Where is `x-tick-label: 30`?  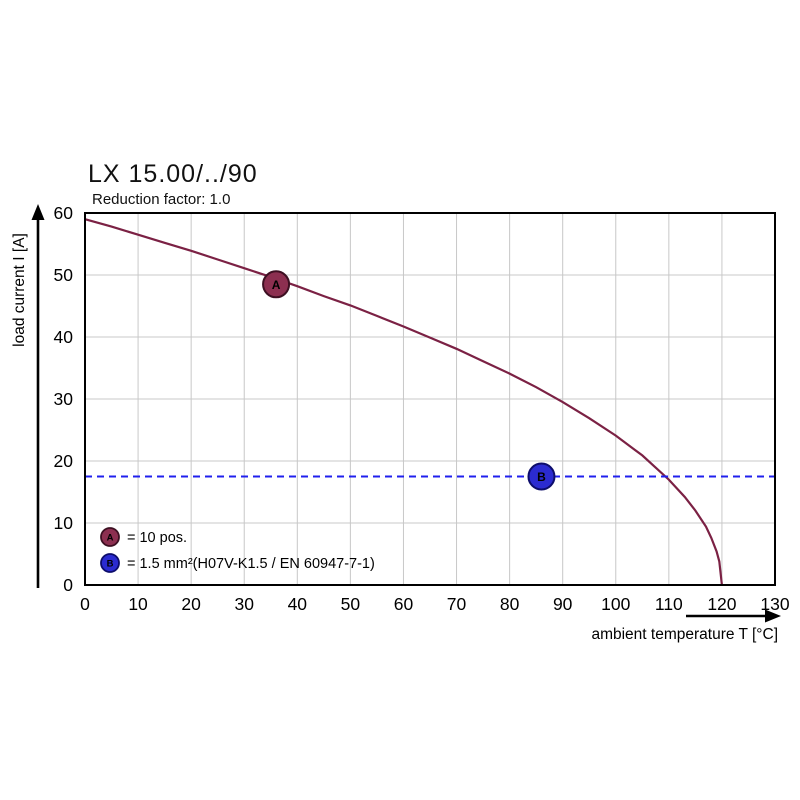
x-tick-label: 30 is located at coordinates (244, 604).